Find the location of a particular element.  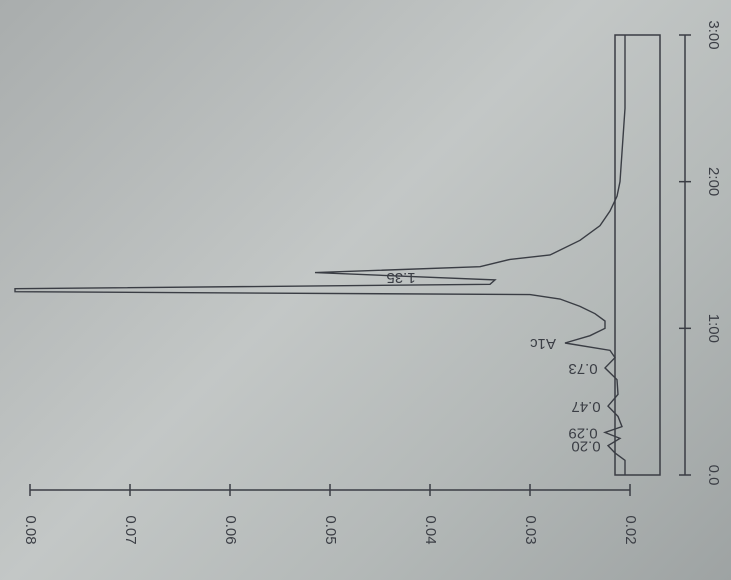

peak-label: 0.20 is located at coordinates (585, 446).